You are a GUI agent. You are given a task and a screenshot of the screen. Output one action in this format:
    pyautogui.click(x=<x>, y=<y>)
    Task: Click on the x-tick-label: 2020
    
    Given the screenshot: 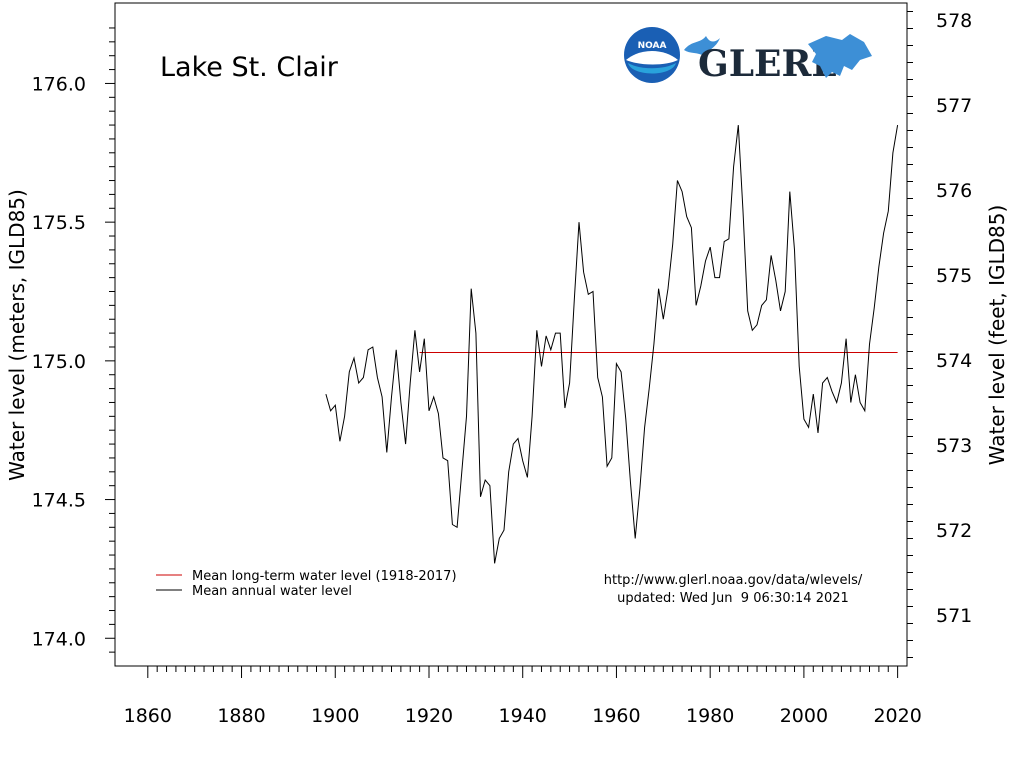 What is the action you would take?
    pyautogui.click(x=897, y=716)
    